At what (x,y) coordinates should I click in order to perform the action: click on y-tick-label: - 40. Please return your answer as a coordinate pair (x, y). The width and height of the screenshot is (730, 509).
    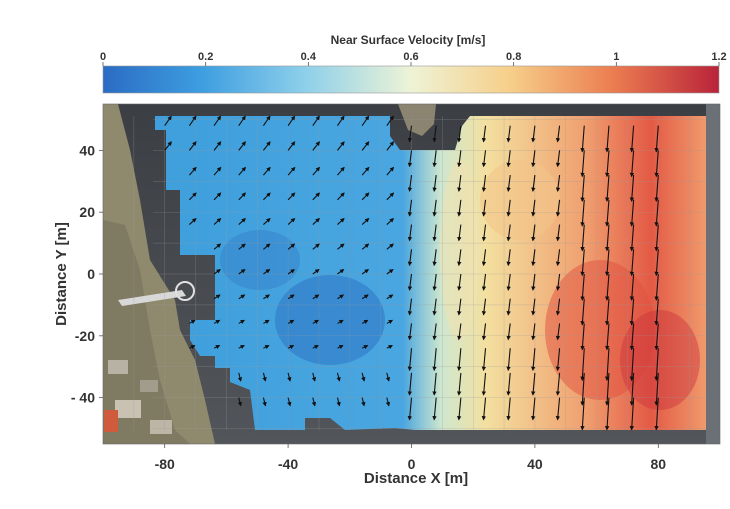
    Looking at the image, I should click on (83, 398).